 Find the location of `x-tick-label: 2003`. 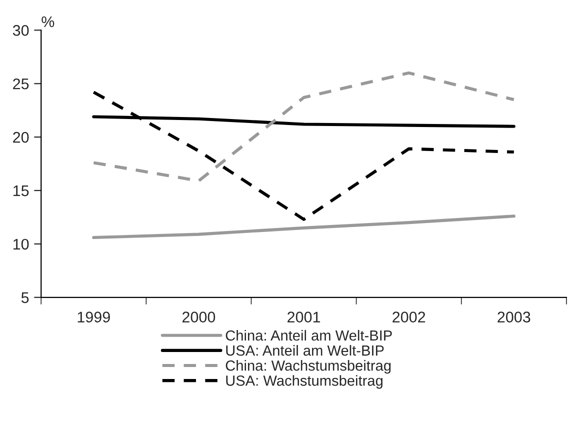

x-tick-label: 2003 is located at coordinates (514, 317).